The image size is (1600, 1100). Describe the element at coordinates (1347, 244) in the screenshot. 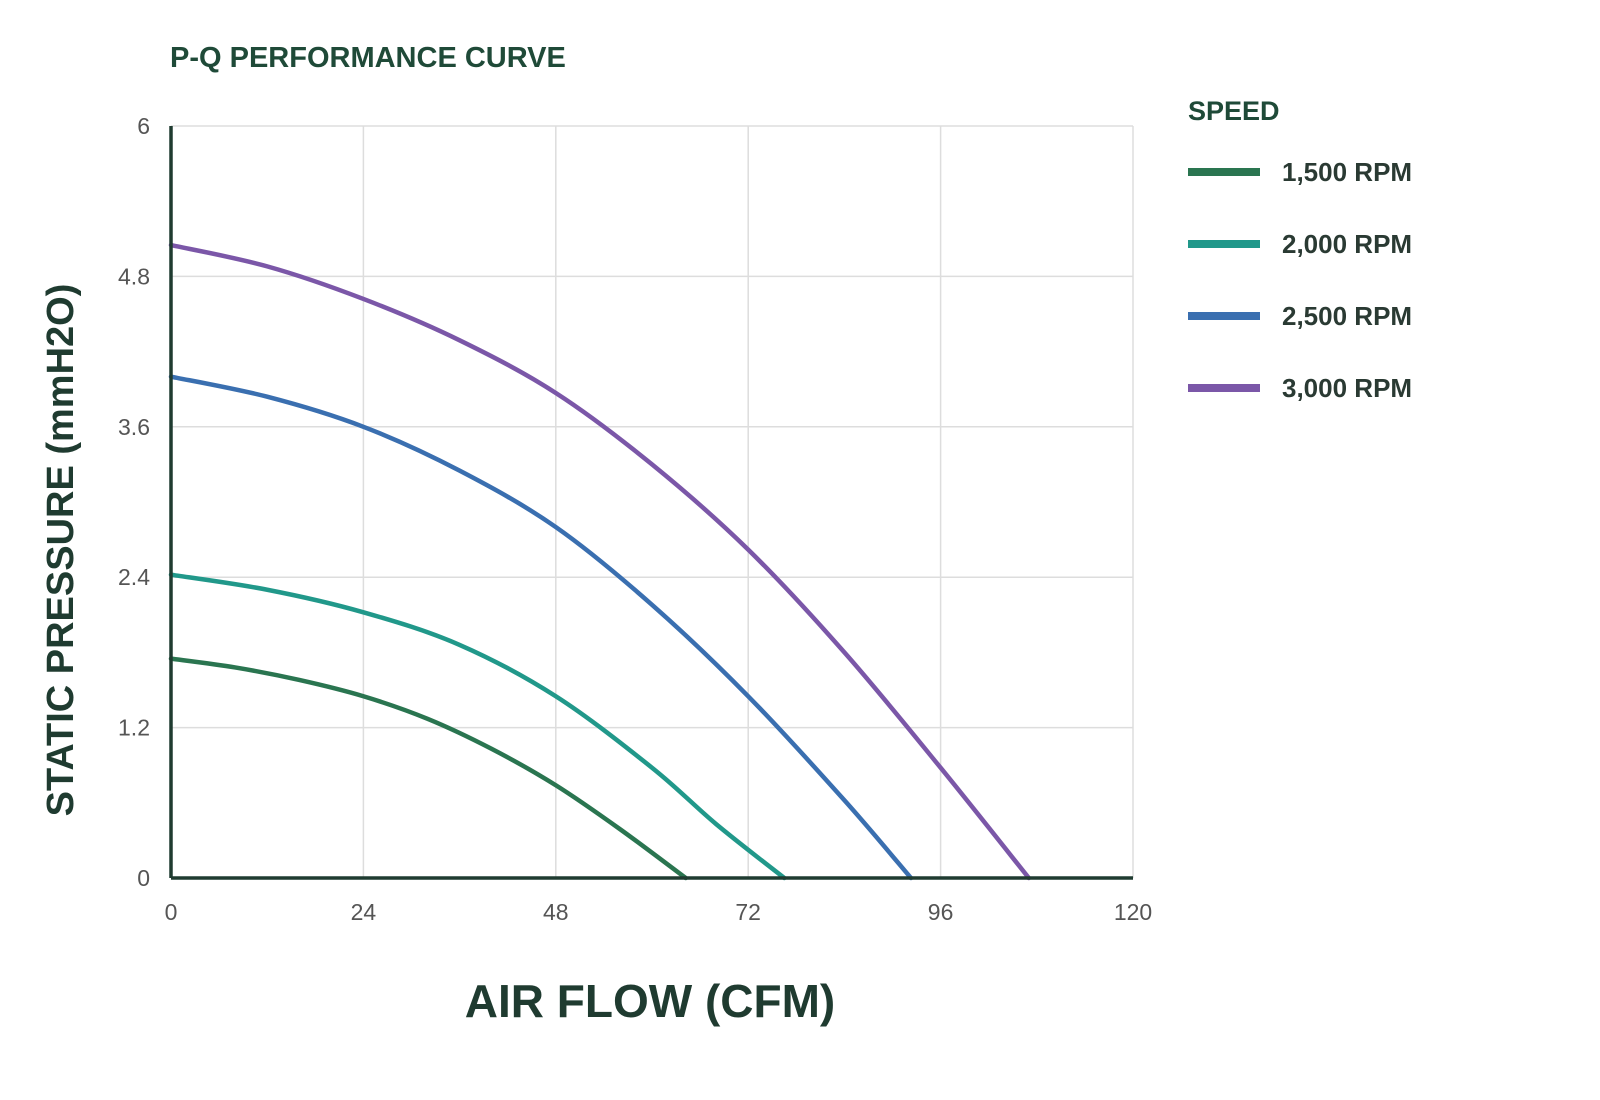

I see `legend-label-2-000-rpm: 2,000 RPM` at that location.